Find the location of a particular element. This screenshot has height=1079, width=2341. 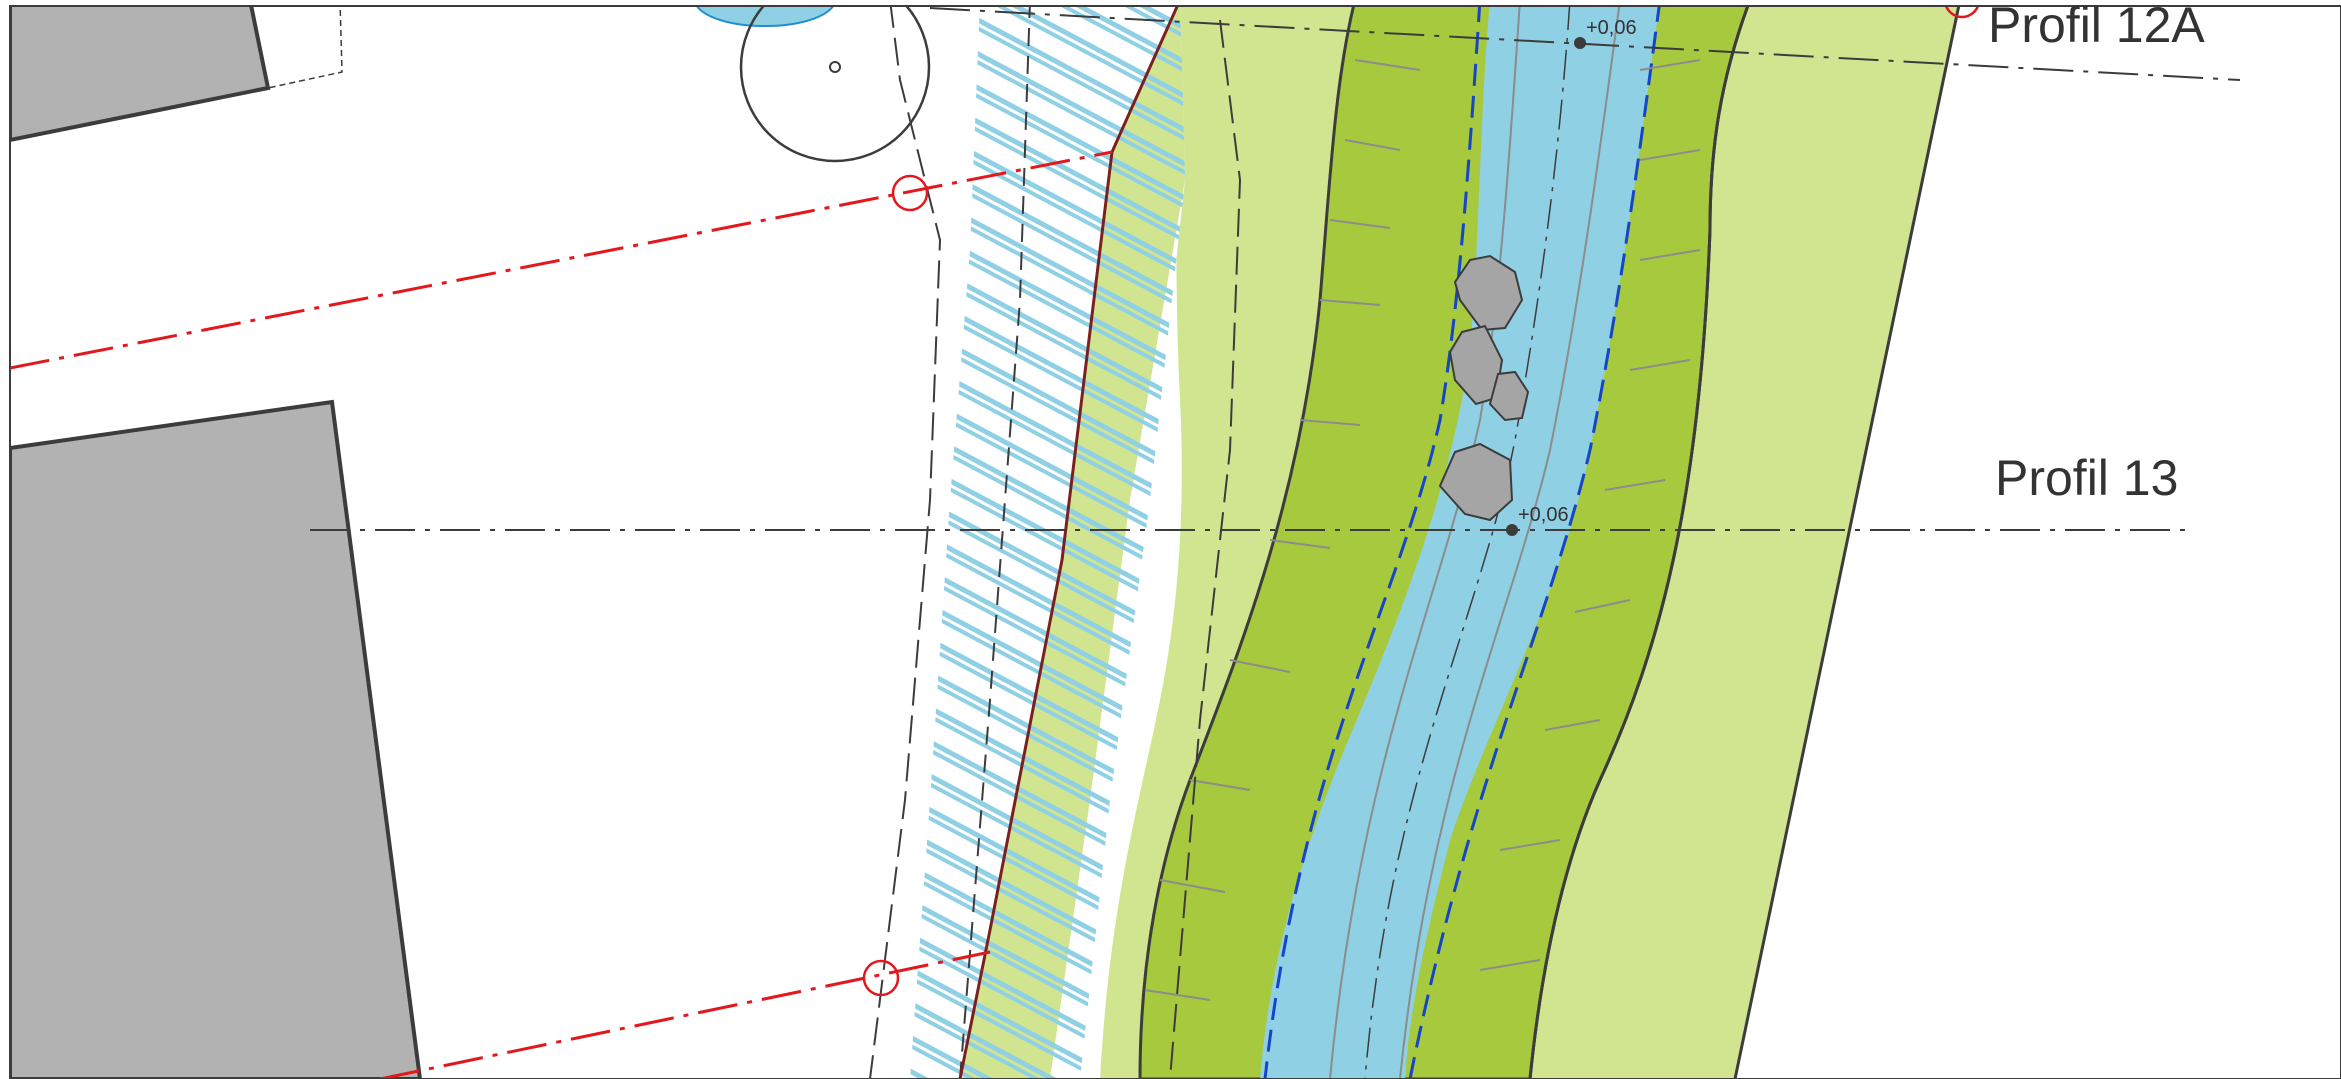

hatched-embankment-green is located at coordinates (1073, 542).